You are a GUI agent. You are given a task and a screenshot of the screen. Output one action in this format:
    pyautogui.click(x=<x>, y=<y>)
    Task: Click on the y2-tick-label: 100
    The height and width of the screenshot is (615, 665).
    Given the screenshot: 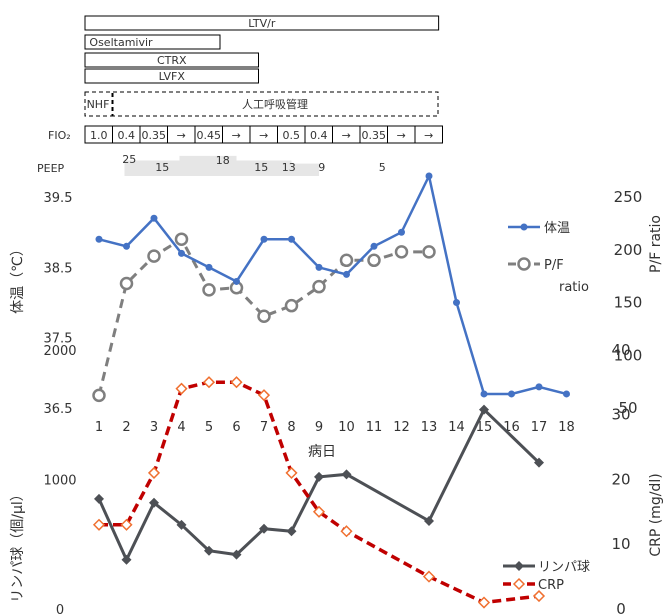 What is the action you would take?
    pyautogui.click(x=628, y=355)
    